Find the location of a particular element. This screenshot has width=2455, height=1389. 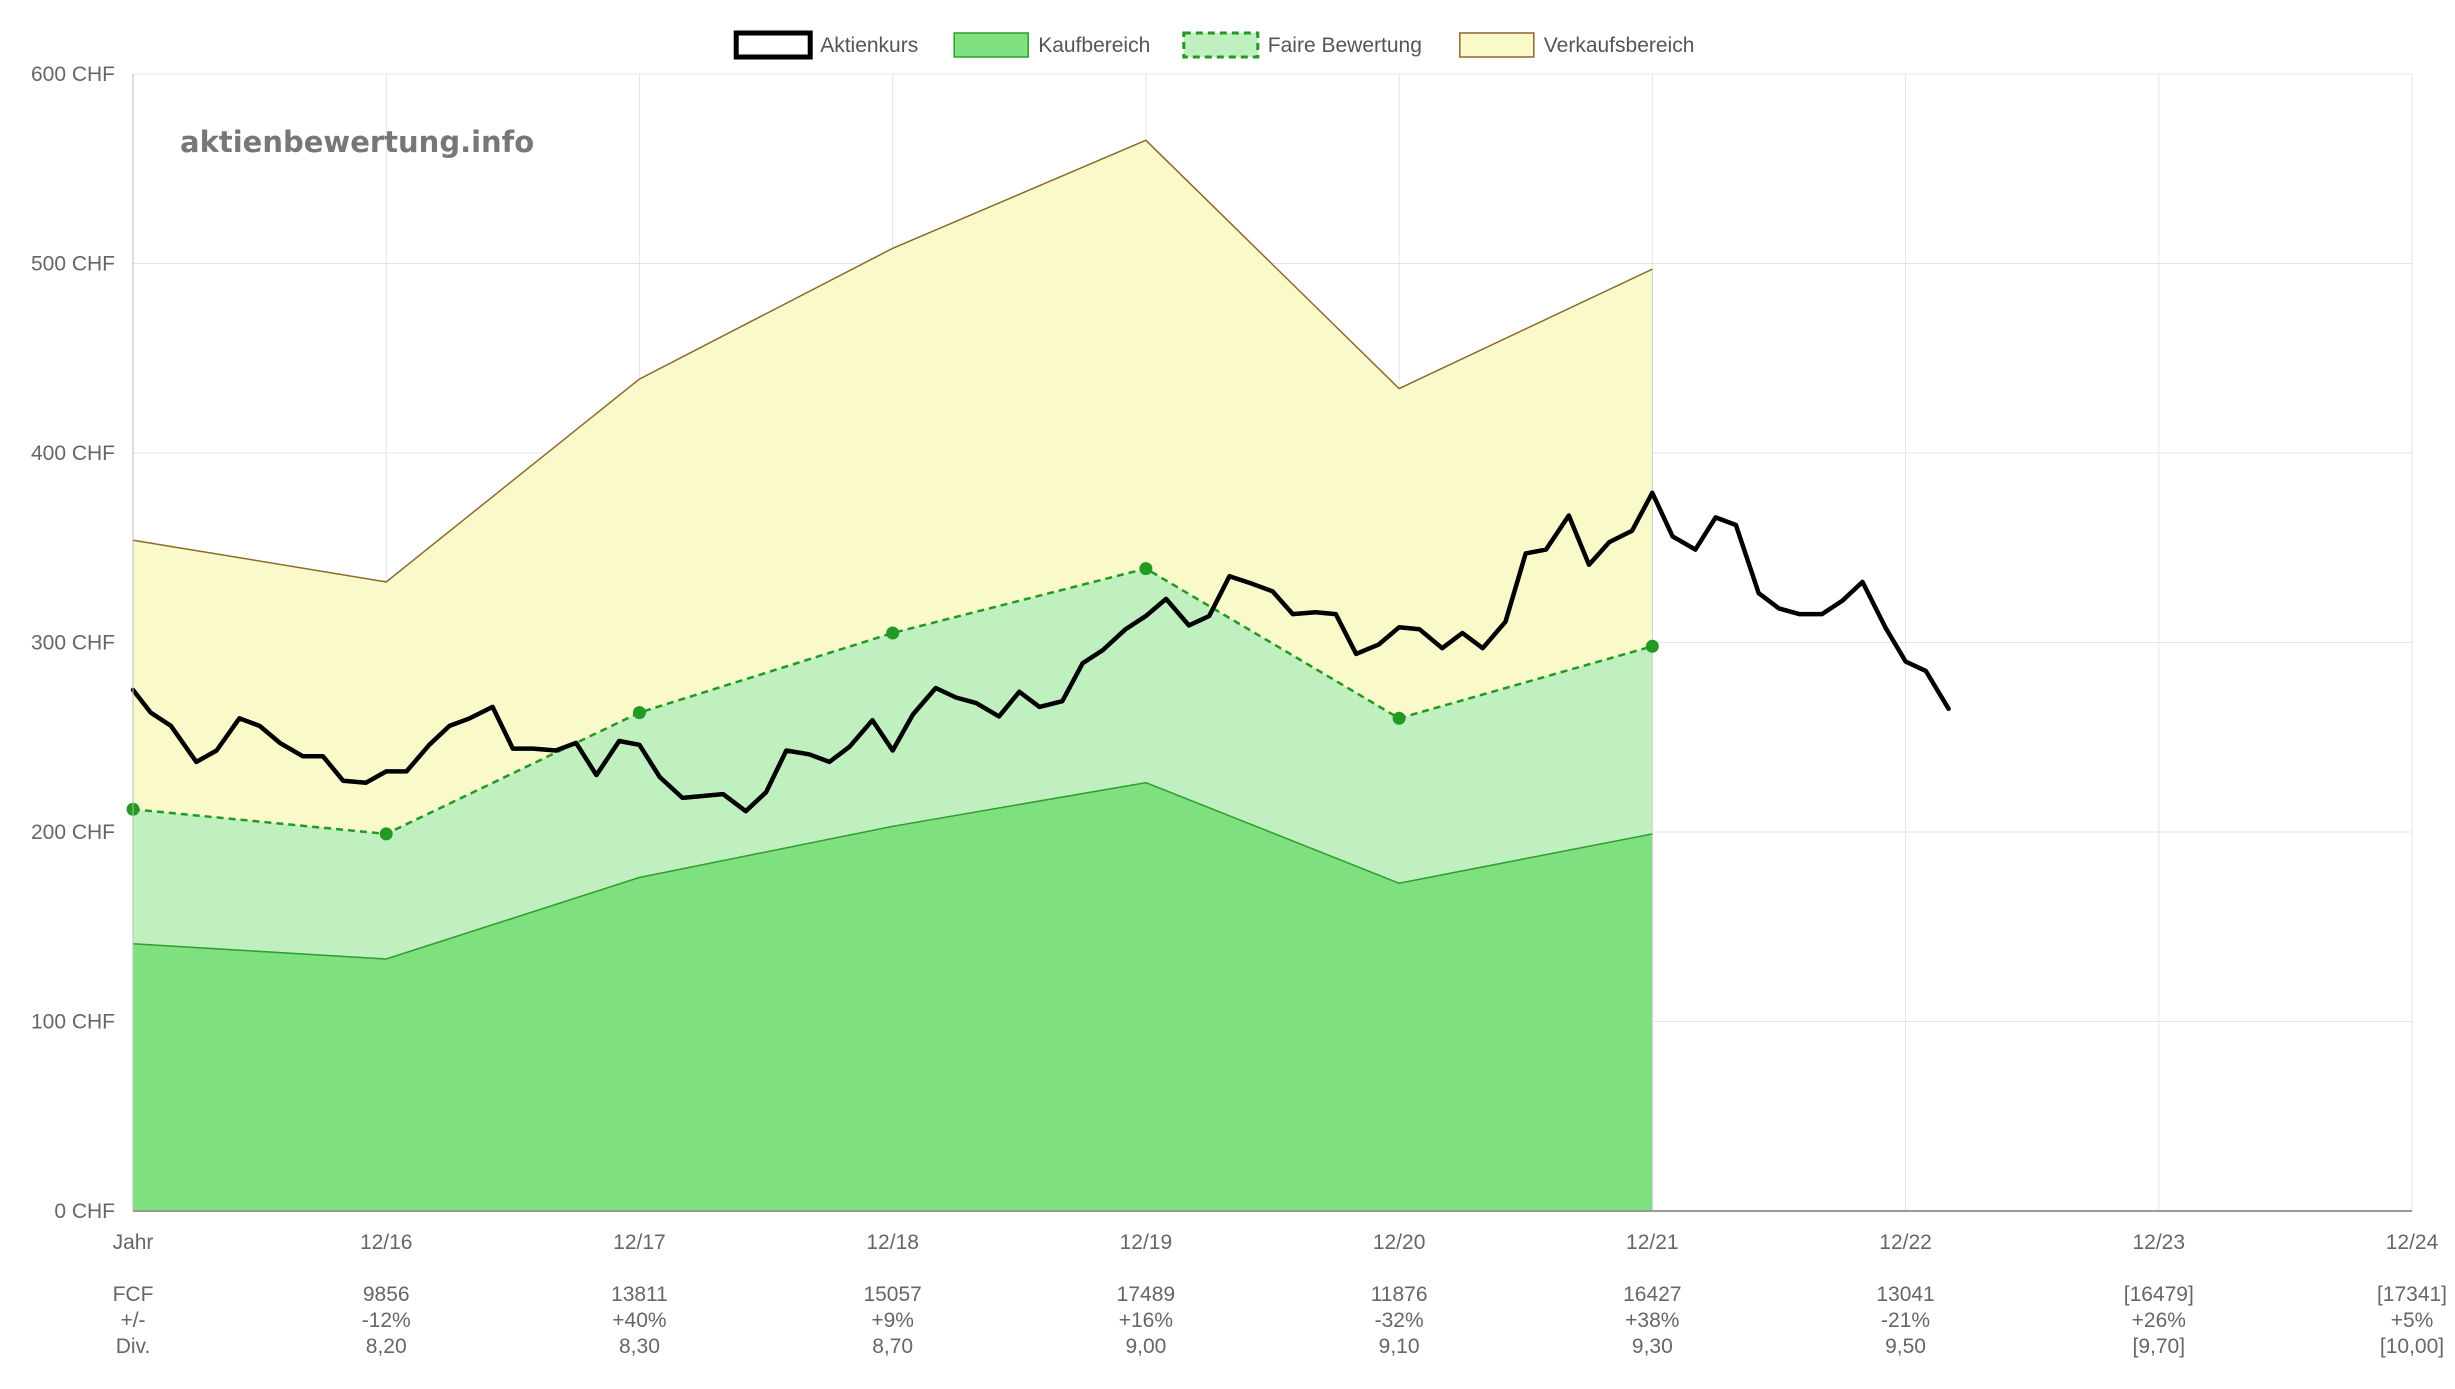

y-tick-label: 0 CHF is located at coordinates (84, 1211).